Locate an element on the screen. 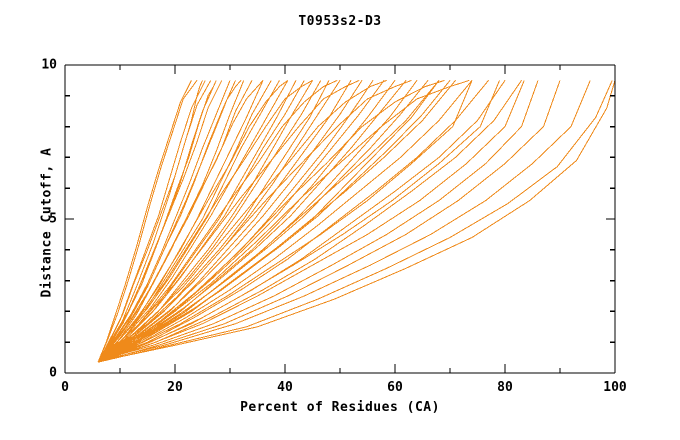  x-tick-label: 0 is located at coordinates (65, 387).